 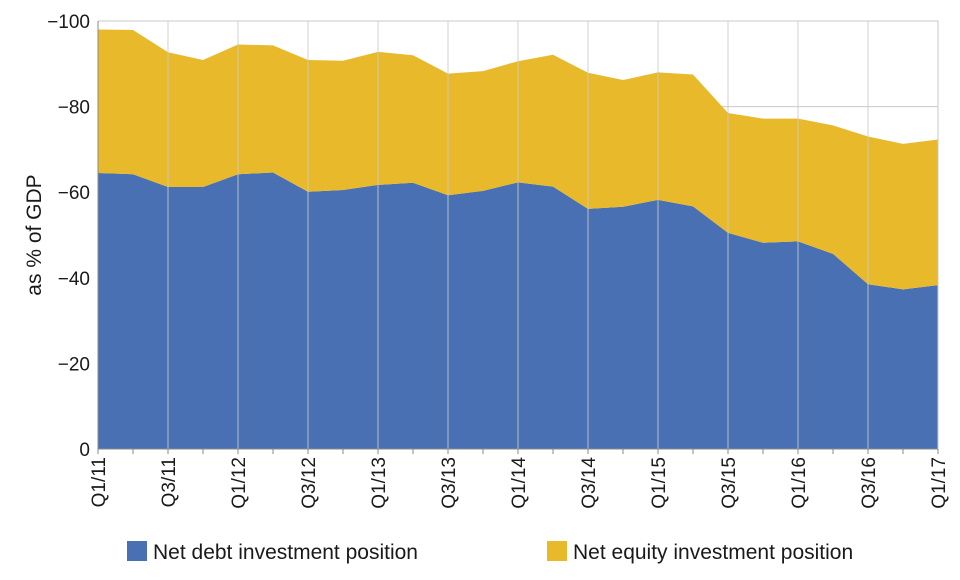 What do you see at coordinates (285, 552) in the screenshot?
I see `legend-label-1: Net debt investment position` at bounding box center [285, 552].